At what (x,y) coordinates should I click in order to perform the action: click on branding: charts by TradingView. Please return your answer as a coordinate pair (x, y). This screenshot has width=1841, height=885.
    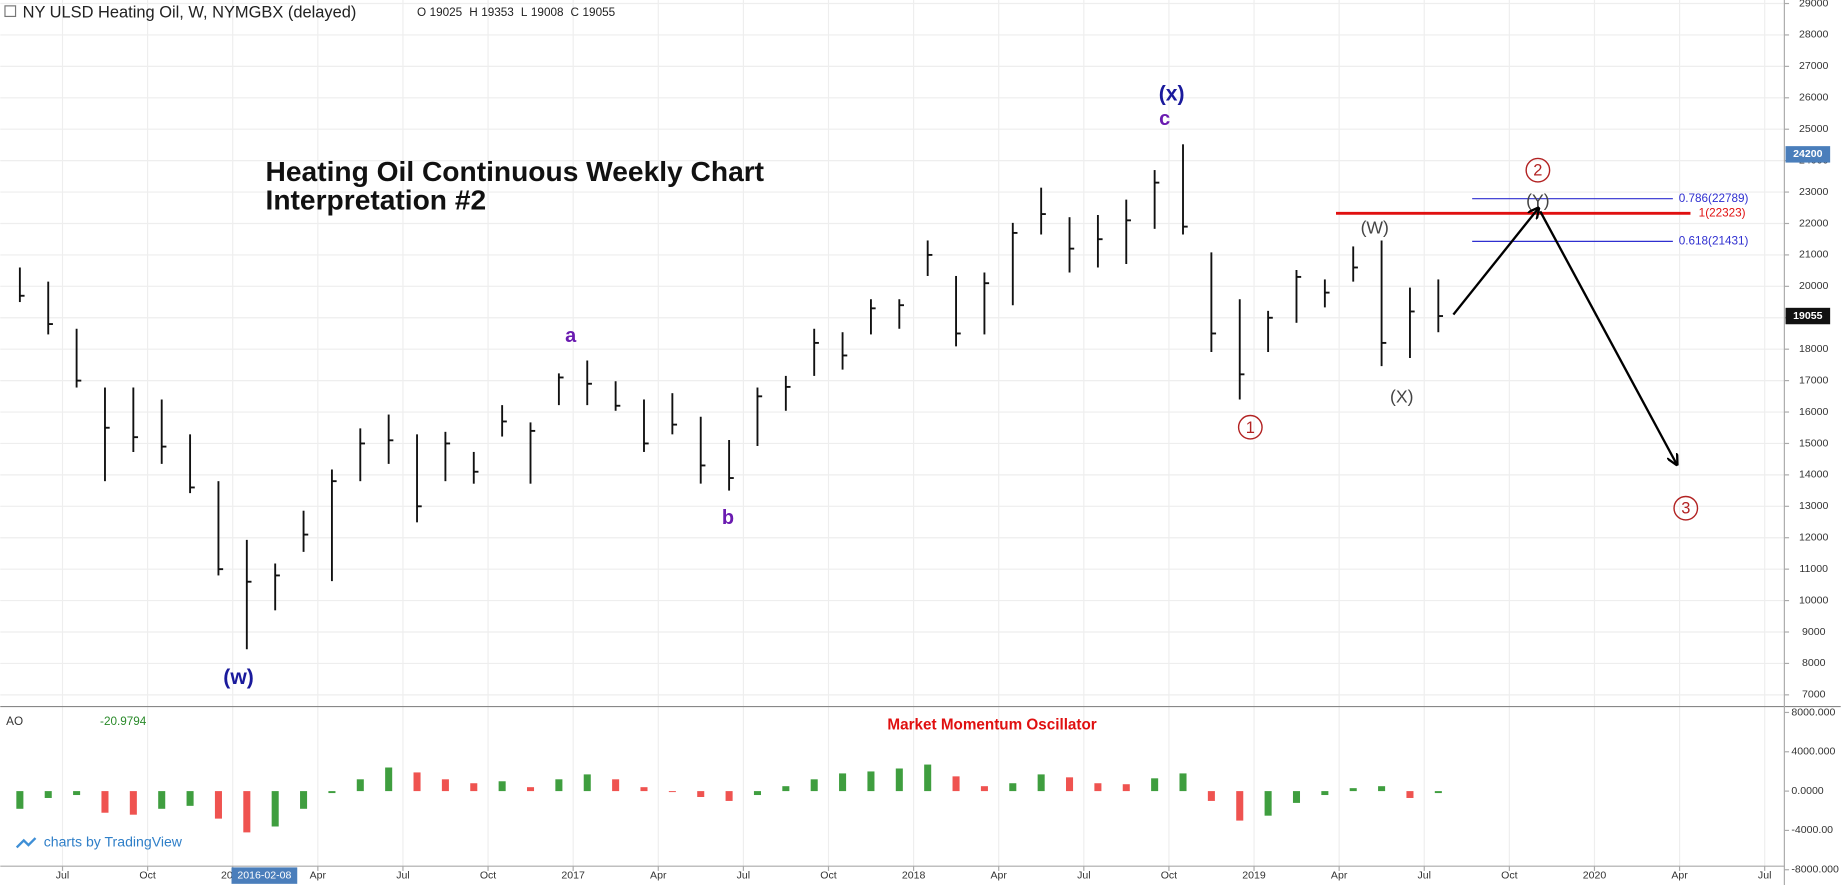
    Looking at the image, I should click on (113, 841).